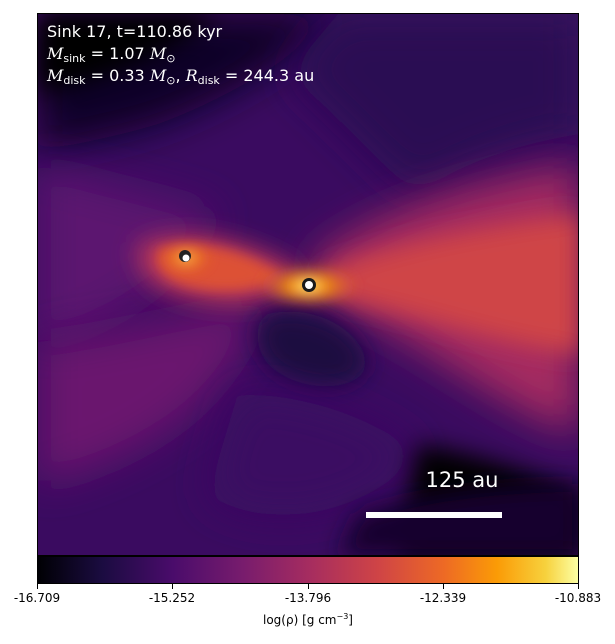  I want to click on colorbar, so click(308, 570).